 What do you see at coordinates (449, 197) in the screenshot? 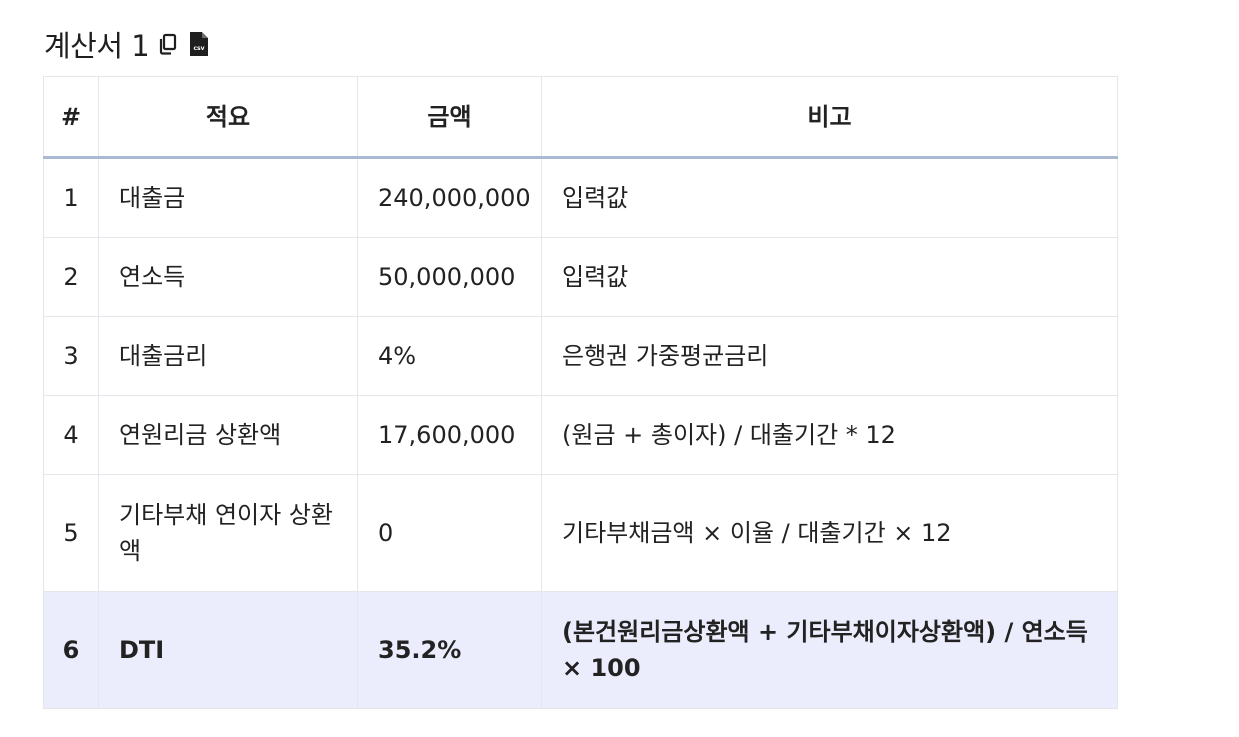
I see `row-amount: 240,000,000` at bounding box center [449, 197].